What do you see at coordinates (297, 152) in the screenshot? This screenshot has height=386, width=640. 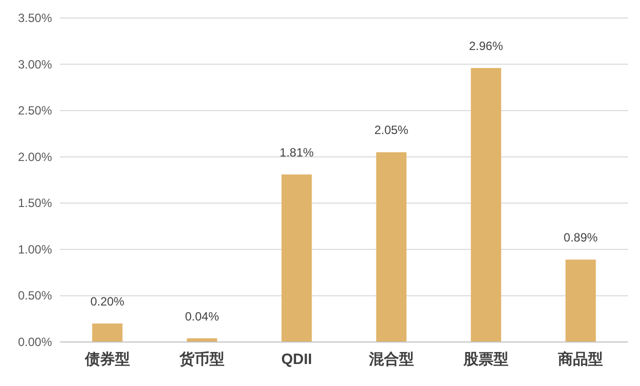 I see `data-label: 1.81%` at bounding box center [297, 152].